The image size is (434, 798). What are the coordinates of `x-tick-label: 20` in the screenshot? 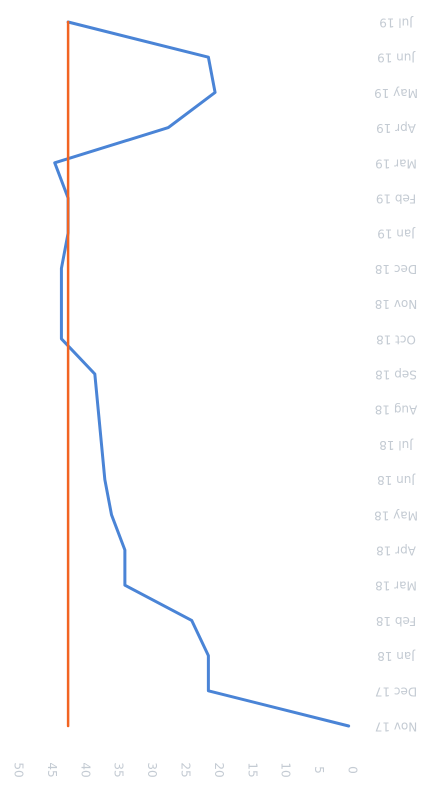 It's located at (219, 769).